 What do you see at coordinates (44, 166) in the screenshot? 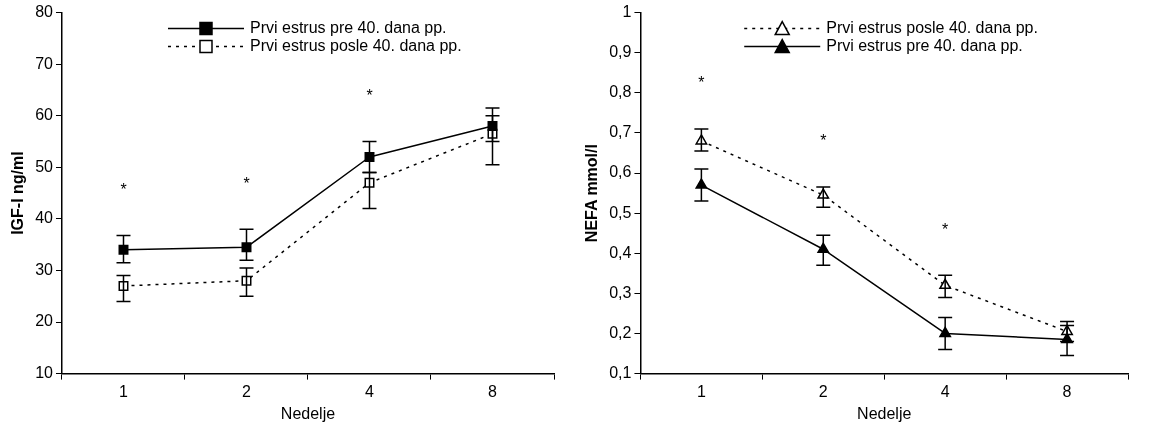
I see `y-tick-label: 50` at bounding box center [44, 166].